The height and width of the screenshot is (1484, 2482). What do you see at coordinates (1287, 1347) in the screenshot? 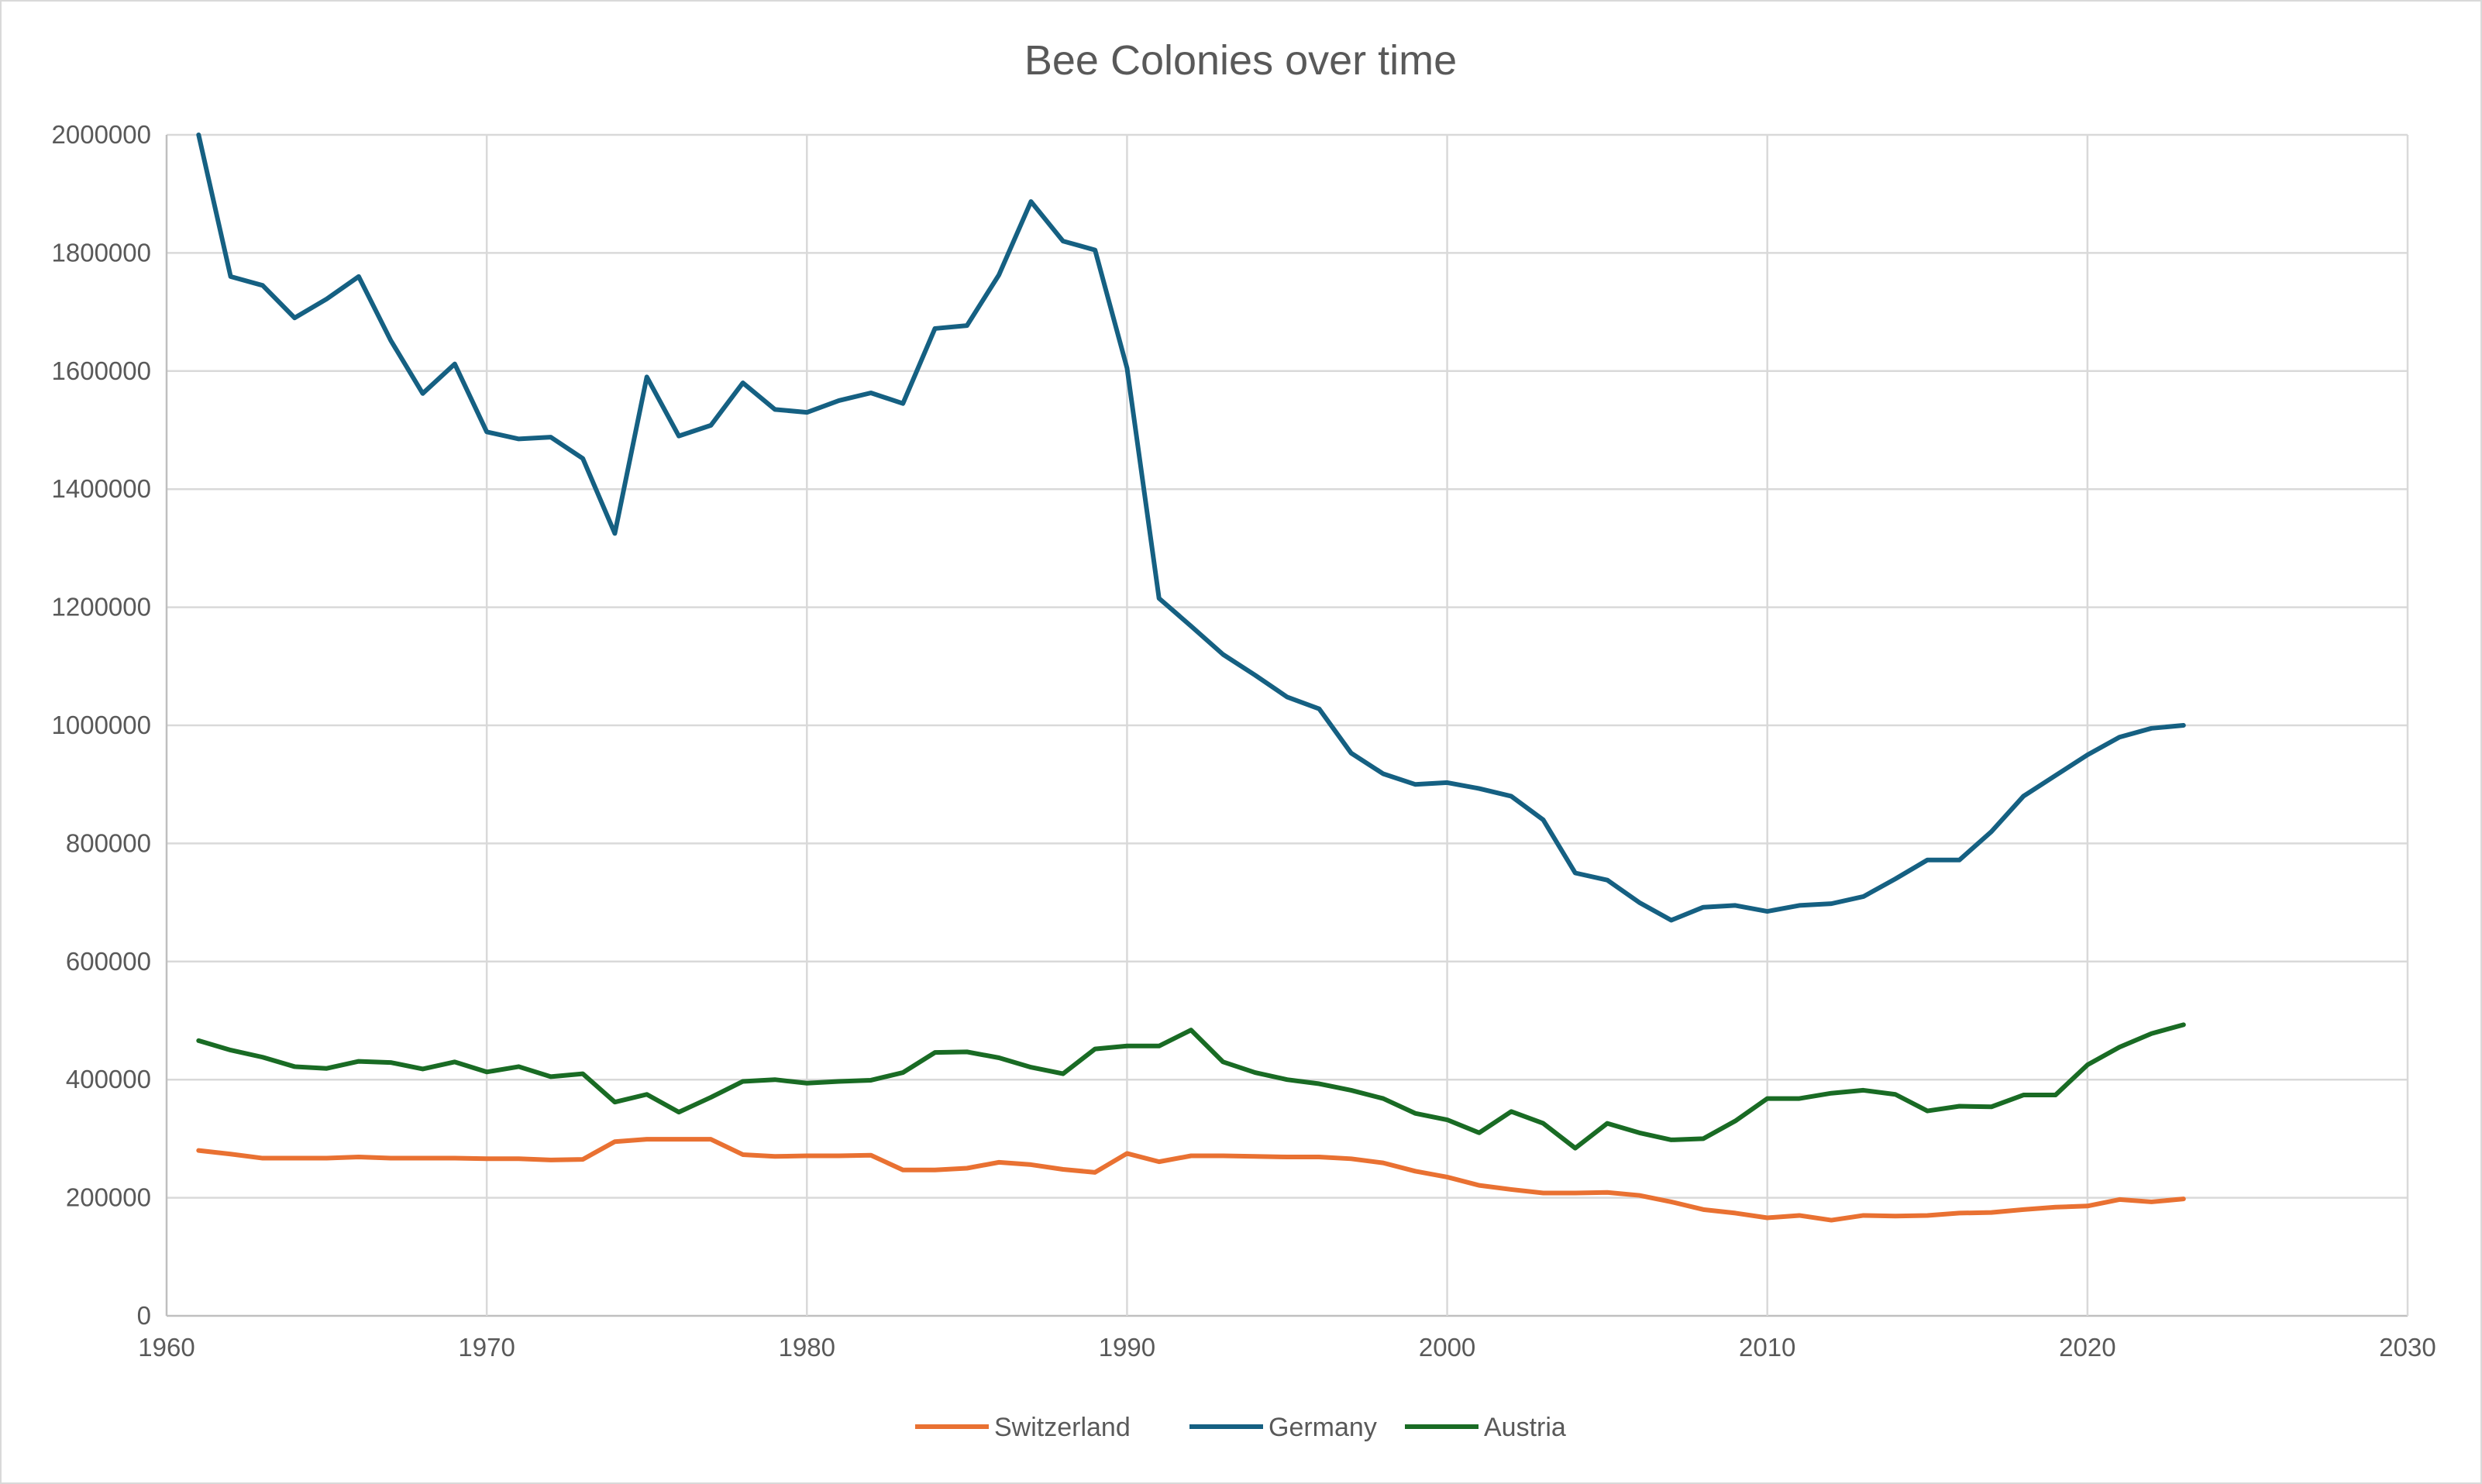
I see `x-axis-ticks: 1960 1970 1980 1990 2000 2010 2020 2030` at bounding box center [1287, 1347].